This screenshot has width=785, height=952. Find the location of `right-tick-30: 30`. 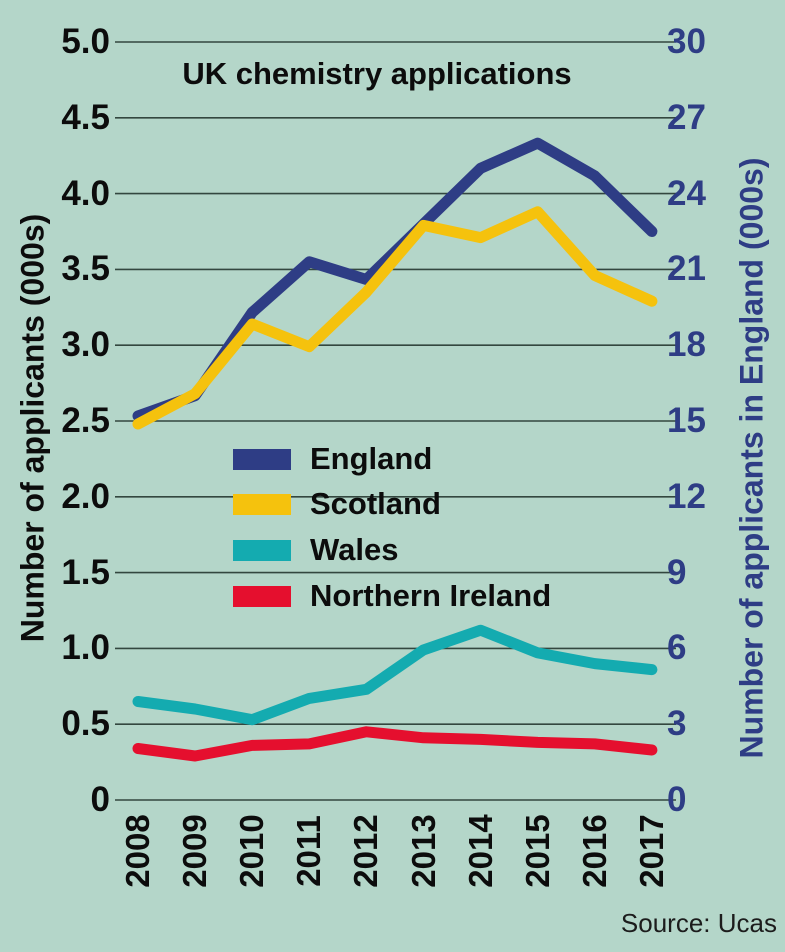

right-tick-30: 30 is located at coordinates (686, 41).